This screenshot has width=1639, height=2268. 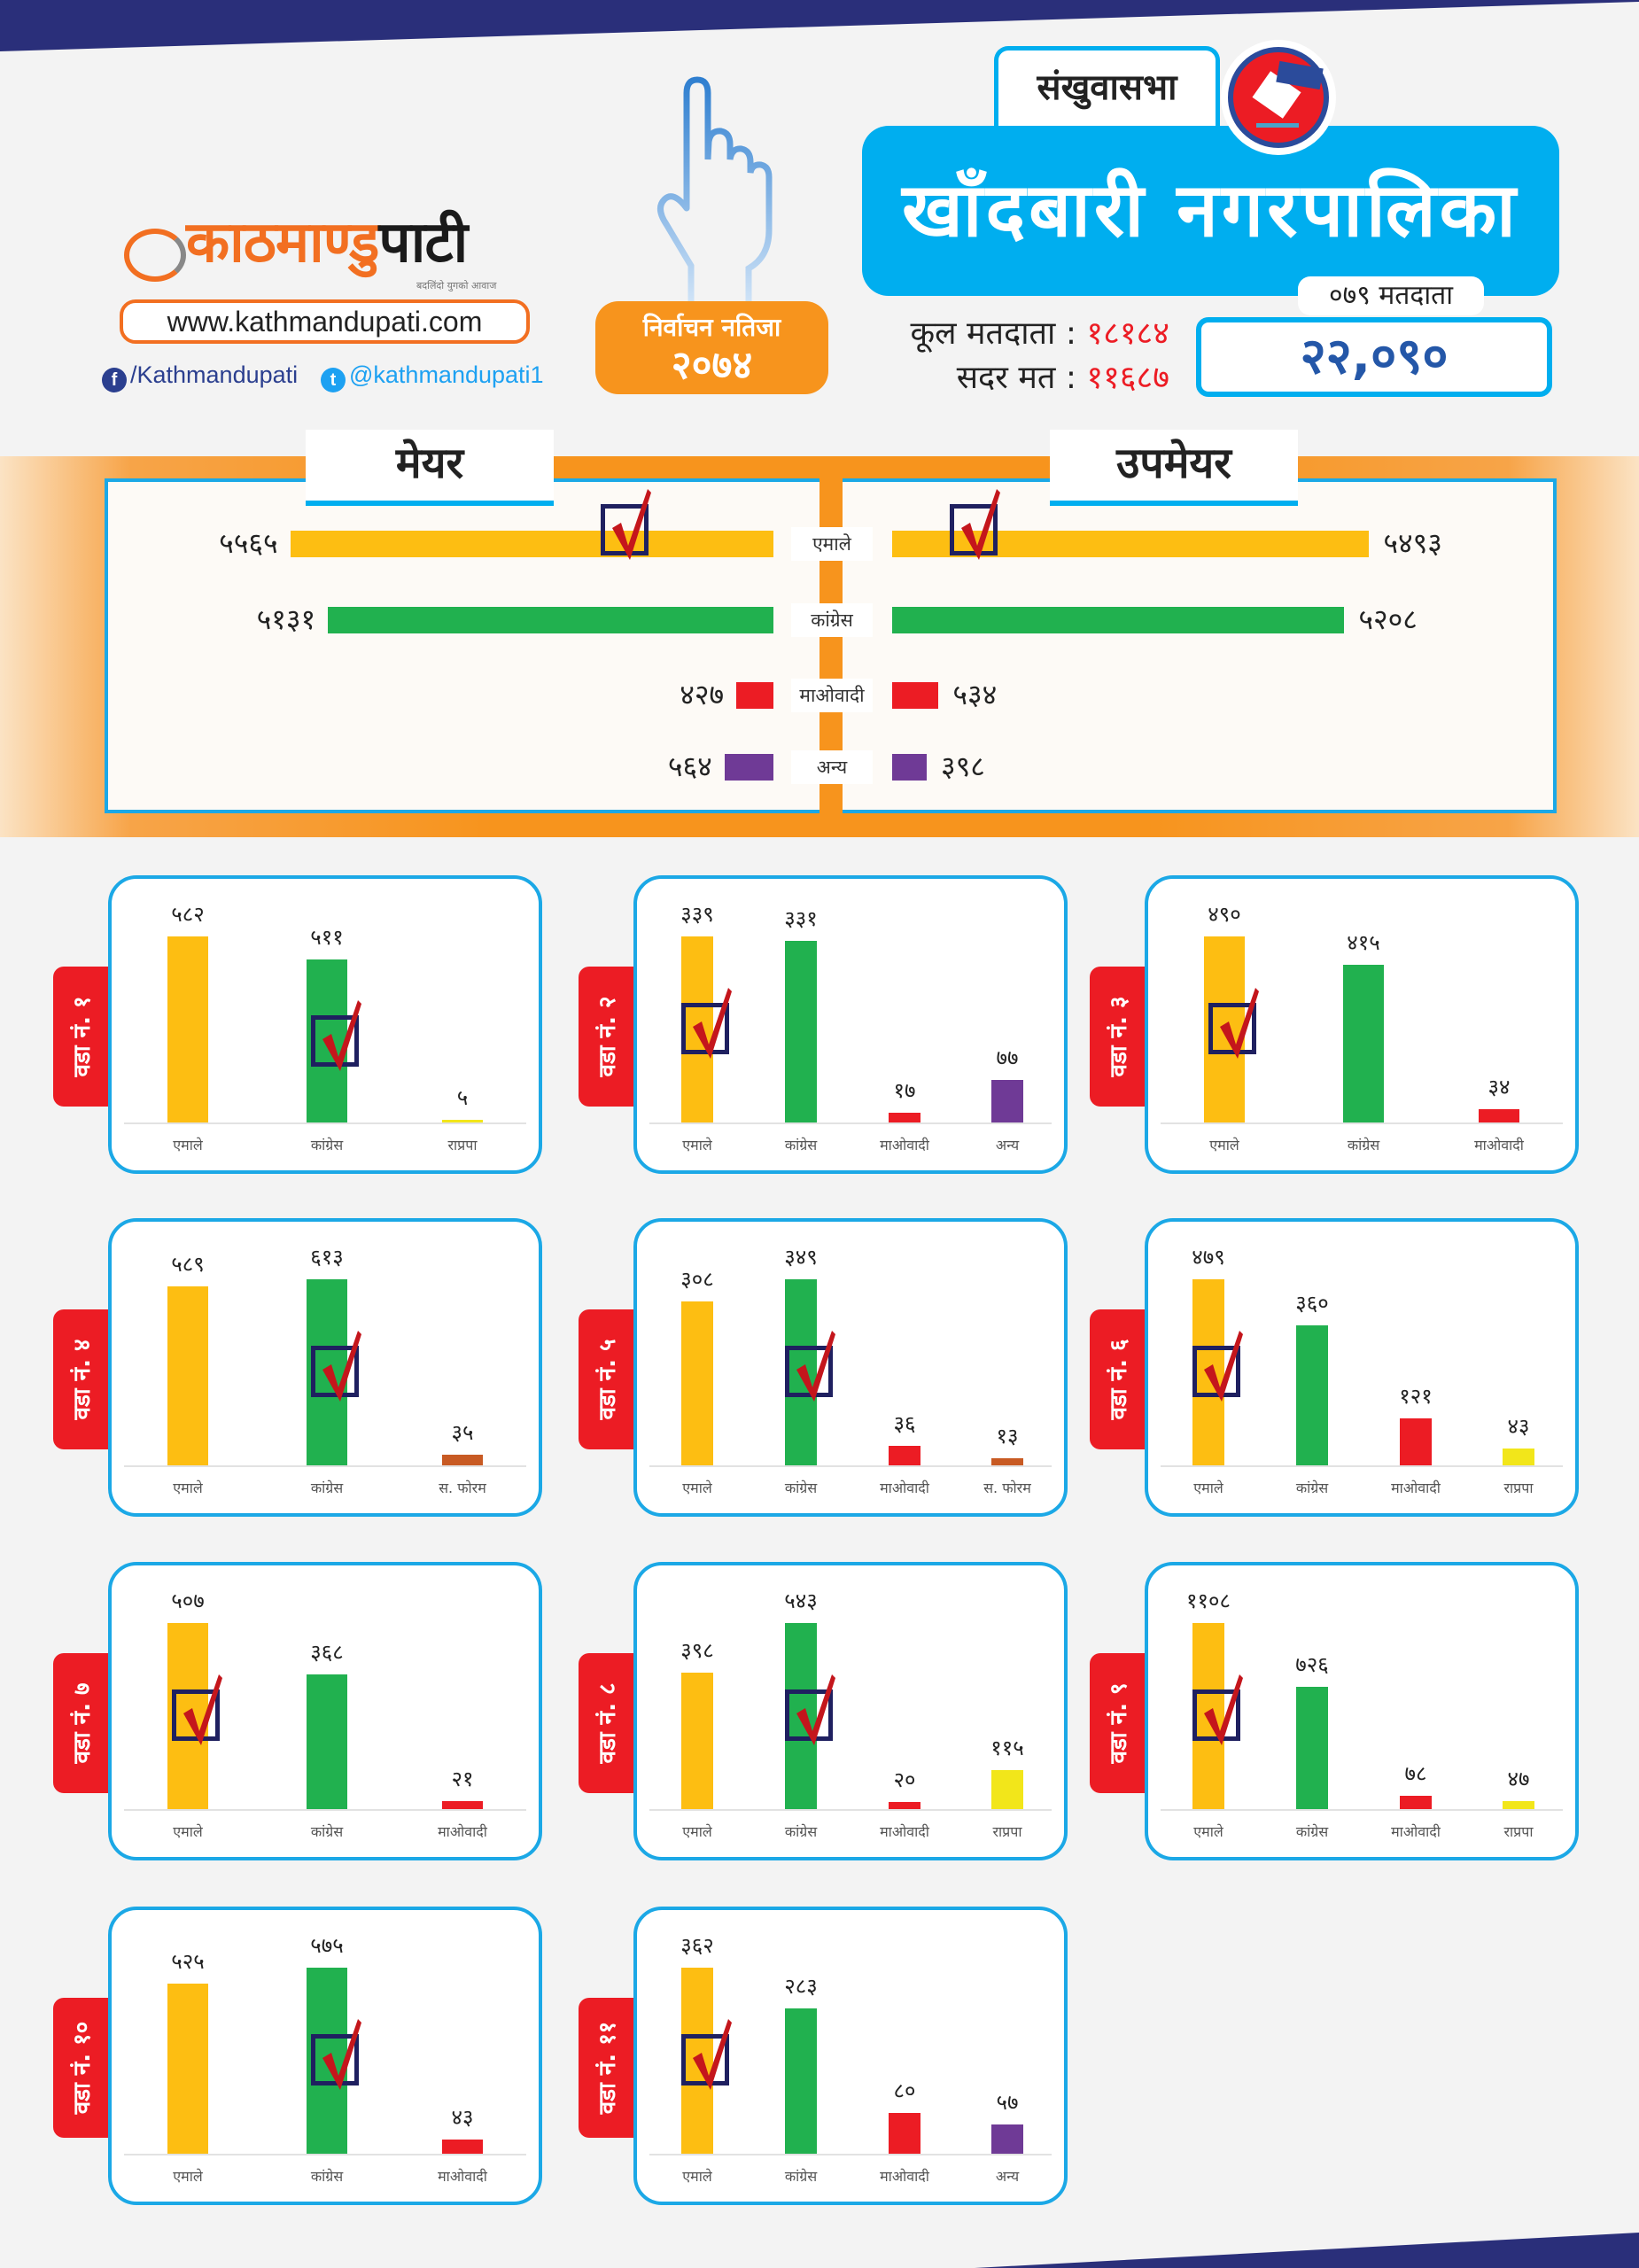 I want to click on party-label: माओवादी, so click(x=832, y=695).